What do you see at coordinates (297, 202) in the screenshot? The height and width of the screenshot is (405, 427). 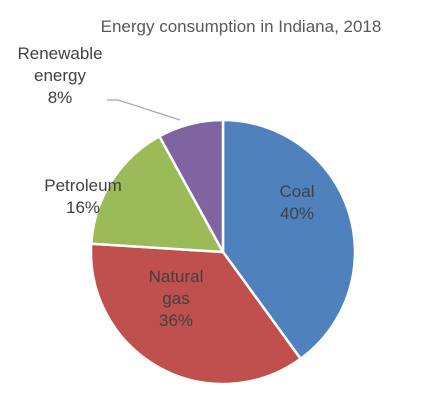 I see `slice-label-coal: Coal 40%` at bounding box center [297, 202].